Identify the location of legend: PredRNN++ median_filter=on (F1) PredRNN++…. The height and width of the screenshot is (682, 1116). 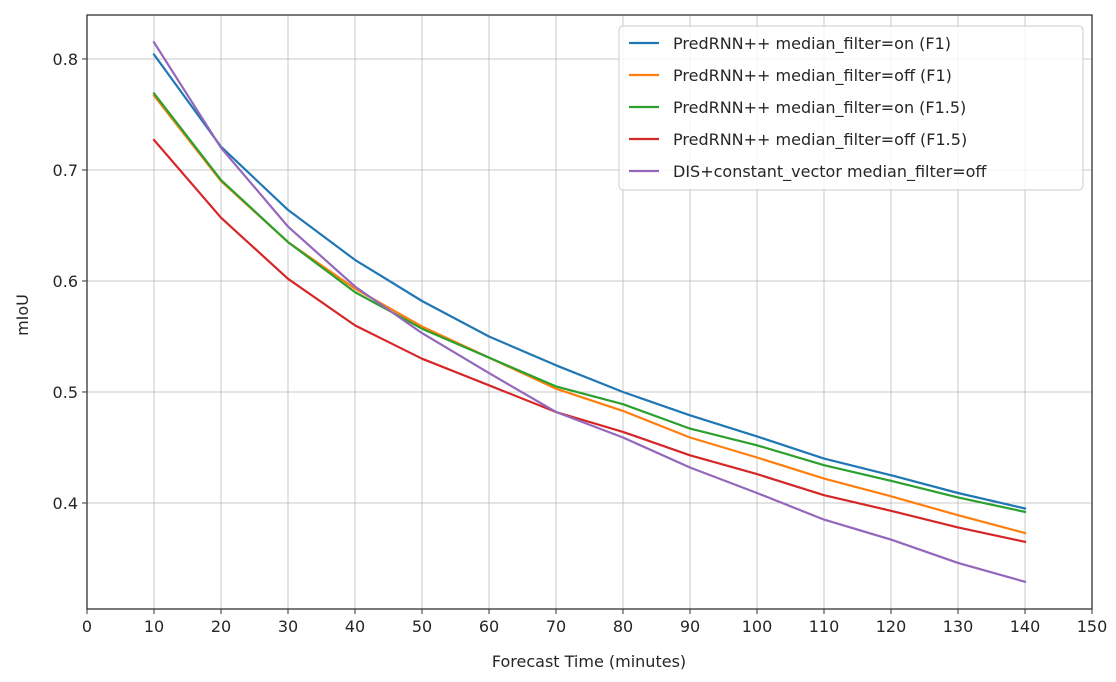
(851, 108).